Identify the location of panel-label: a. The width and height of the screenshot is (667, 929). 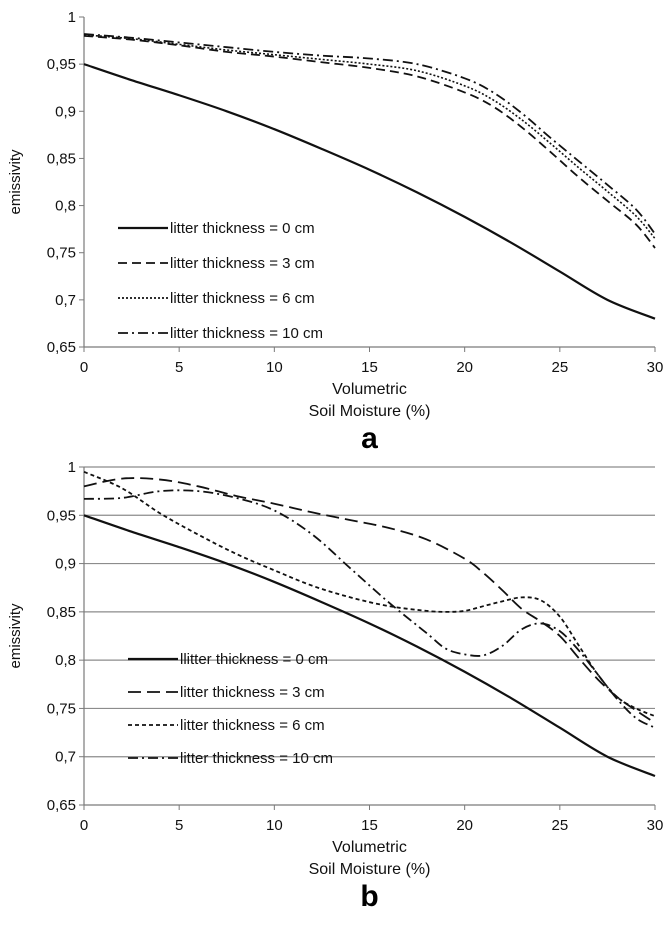
(369, 438).